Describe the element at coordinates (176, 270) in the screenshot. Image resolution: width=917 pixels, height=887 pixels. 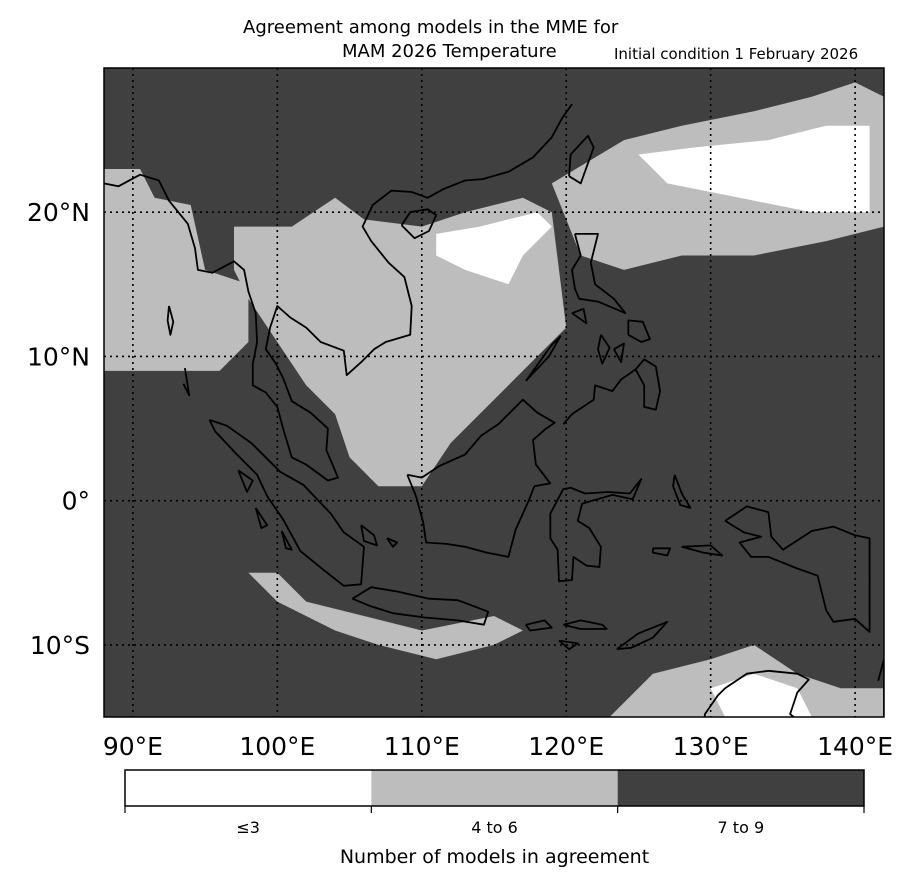
I see `region-bay-of-bengal-myanmar` at that location.